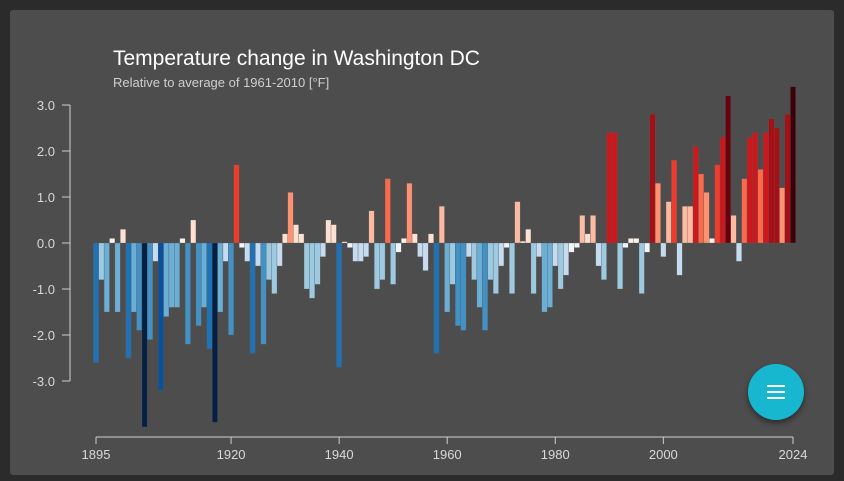 Image resolution: width=844 pixels, height=481 pixels. Describe the element at coordinates (371, 227) in the screenshot. I see `bar-1946` at that location.